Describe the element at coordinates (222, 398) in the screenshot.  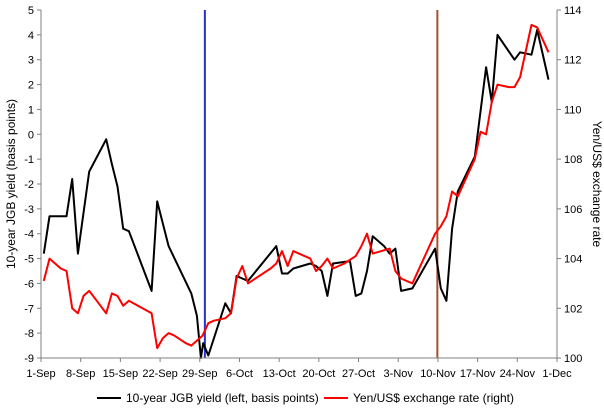
I see `legend-label-jgb: 10-year JGB yield (left, basis points)` at that location.